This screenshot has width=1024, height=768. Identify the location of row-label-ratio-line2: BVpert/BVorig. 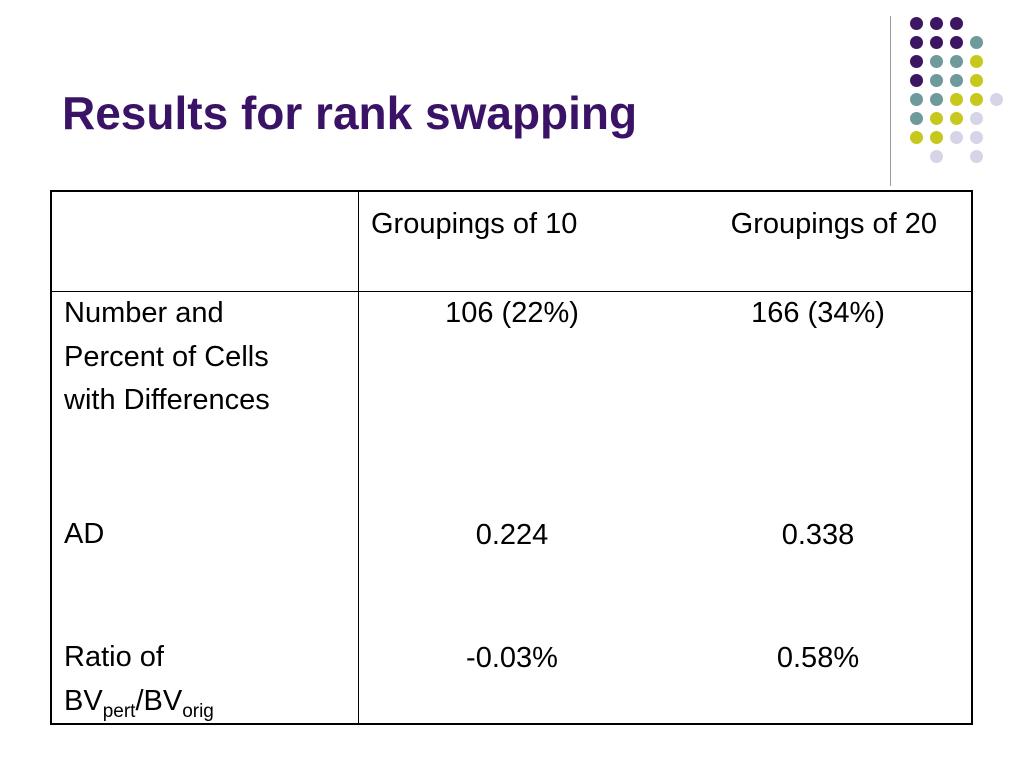
(205, 702).